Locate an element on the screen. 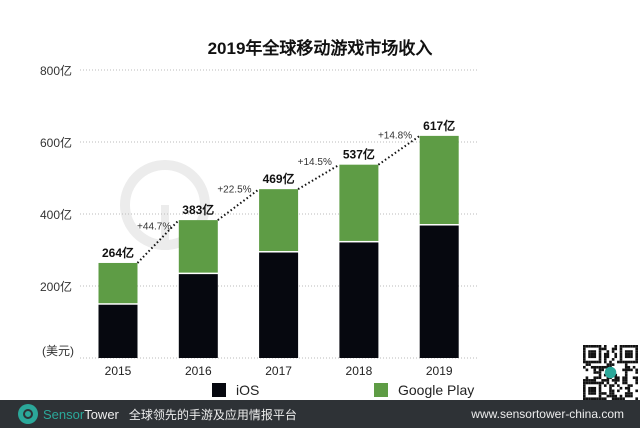 Image resolution: width=640 pixels, height=428 pixels. watermark is located at coordinates (165, 205).